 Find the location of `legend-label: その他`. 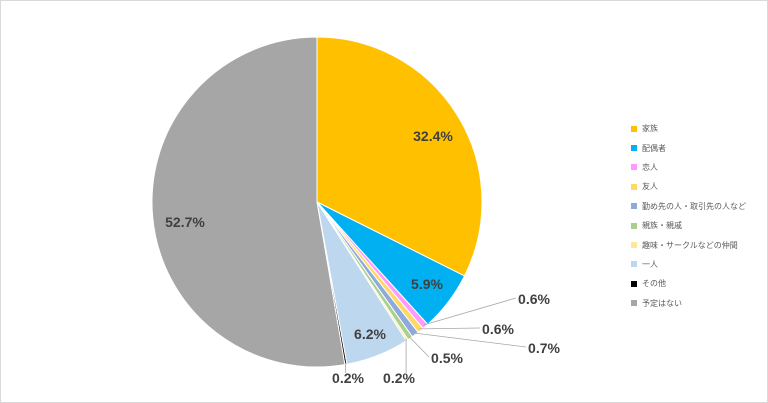

legend-label: その他 is located at coordinates (654, 284).